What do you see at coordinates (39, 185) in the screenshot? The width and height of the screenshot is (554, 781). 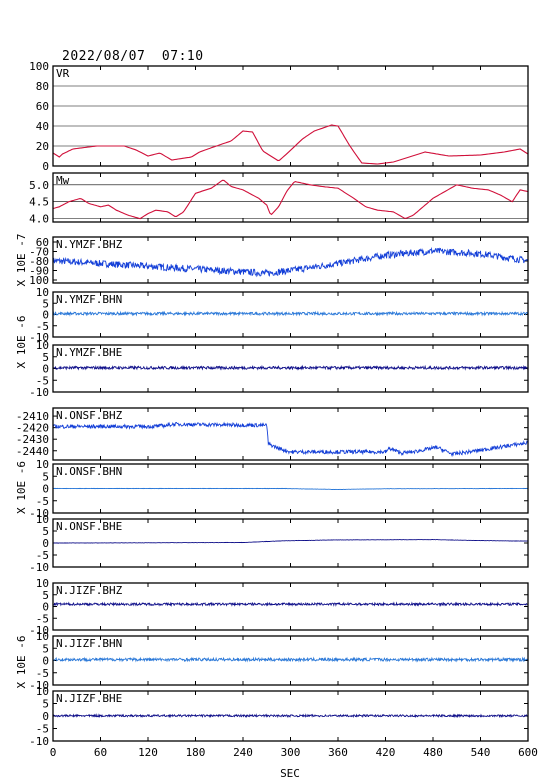 I see `y-tick-label: 5.0` at bounding box center [39, 185].